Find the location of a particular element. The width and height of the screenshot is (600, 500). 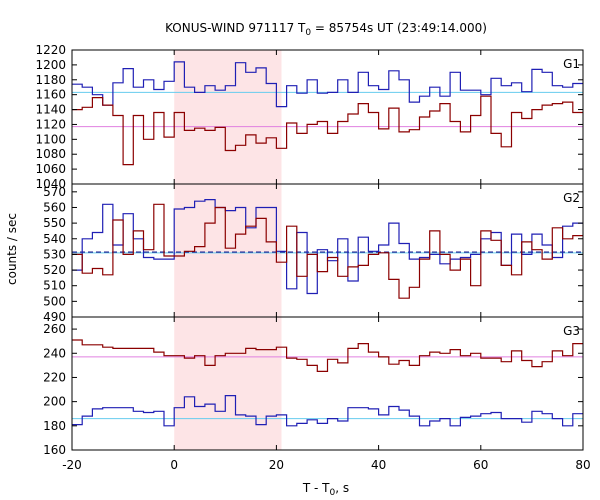

panel-G1-series-red is located at coordinates (327, 130).